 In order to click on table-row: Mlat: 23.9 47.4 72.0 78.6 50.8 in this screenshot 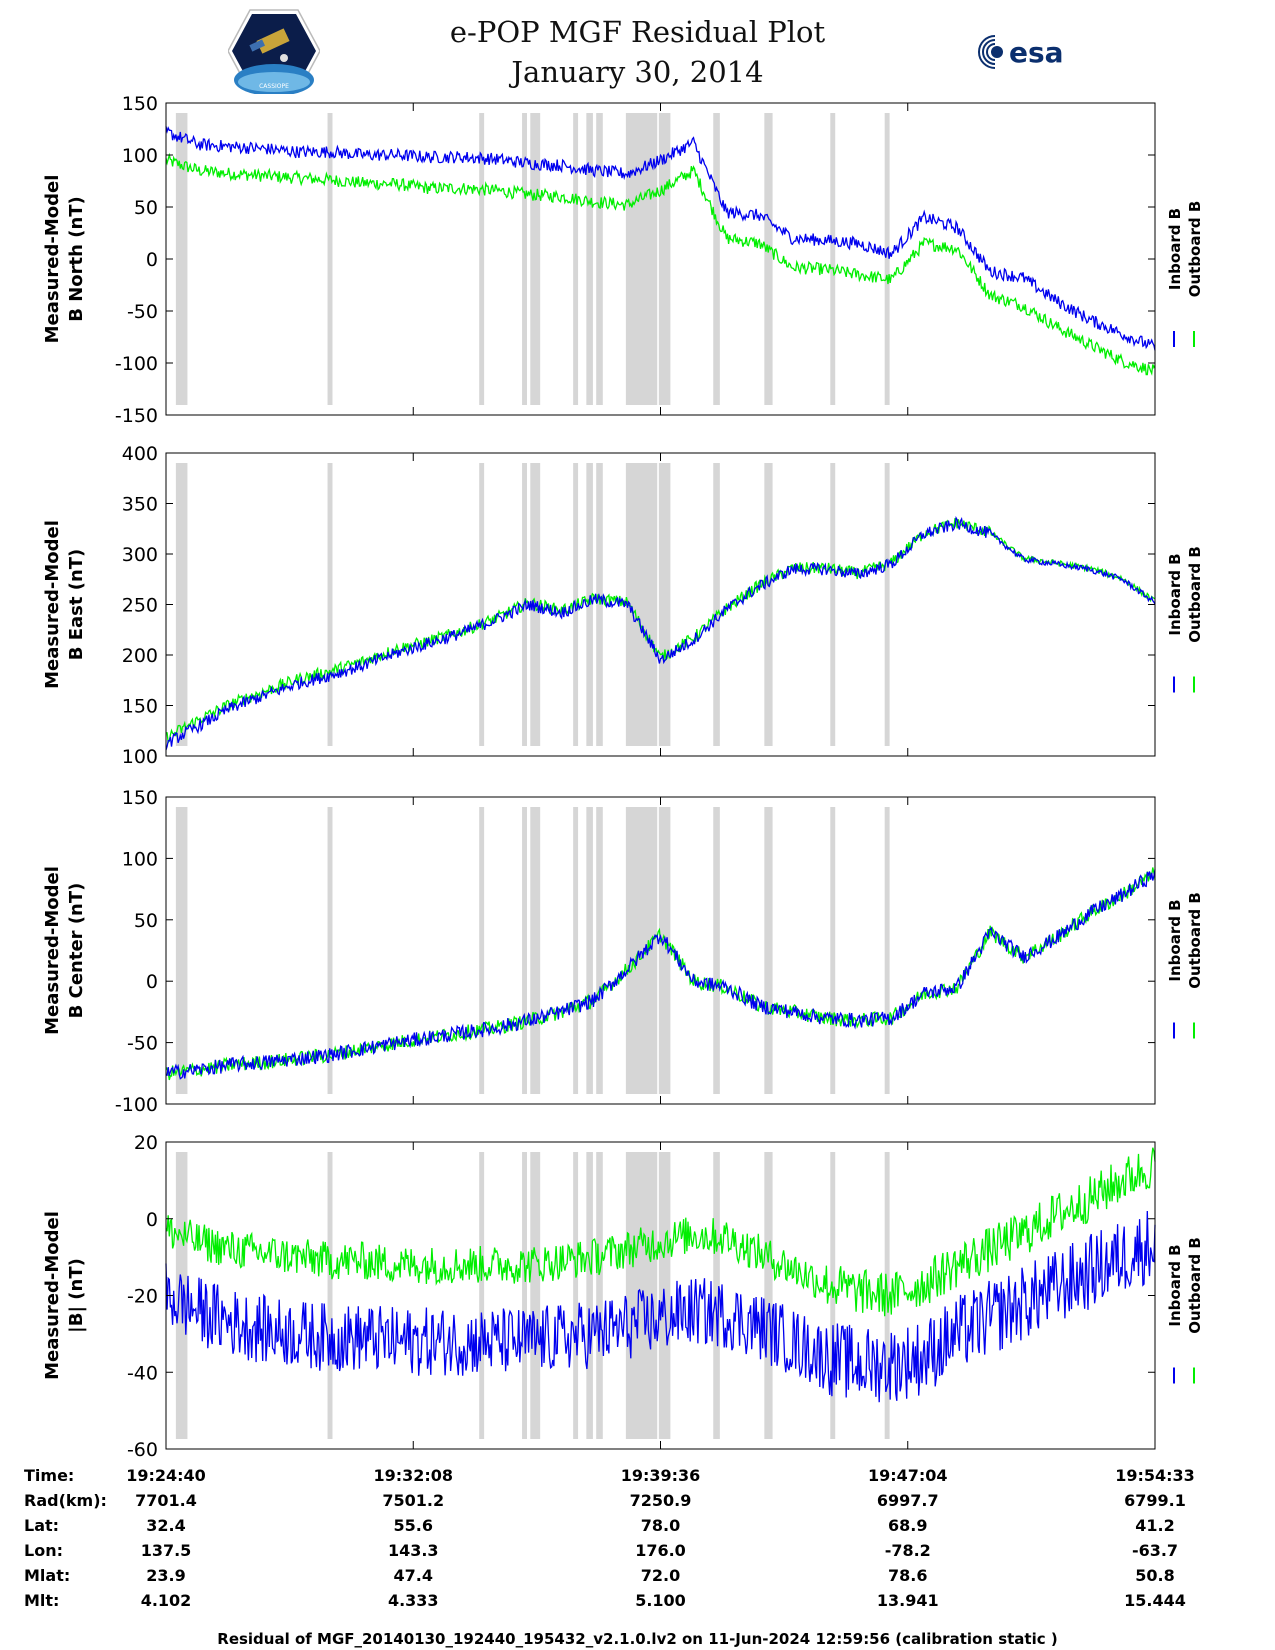, I will do `click(637, 1577)`.